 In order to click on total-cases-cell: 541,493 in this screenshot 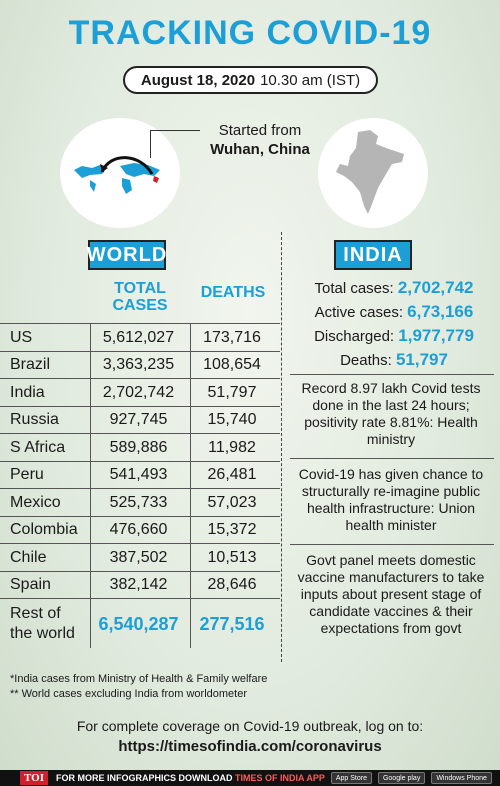, I will do `click(138, 474)`.